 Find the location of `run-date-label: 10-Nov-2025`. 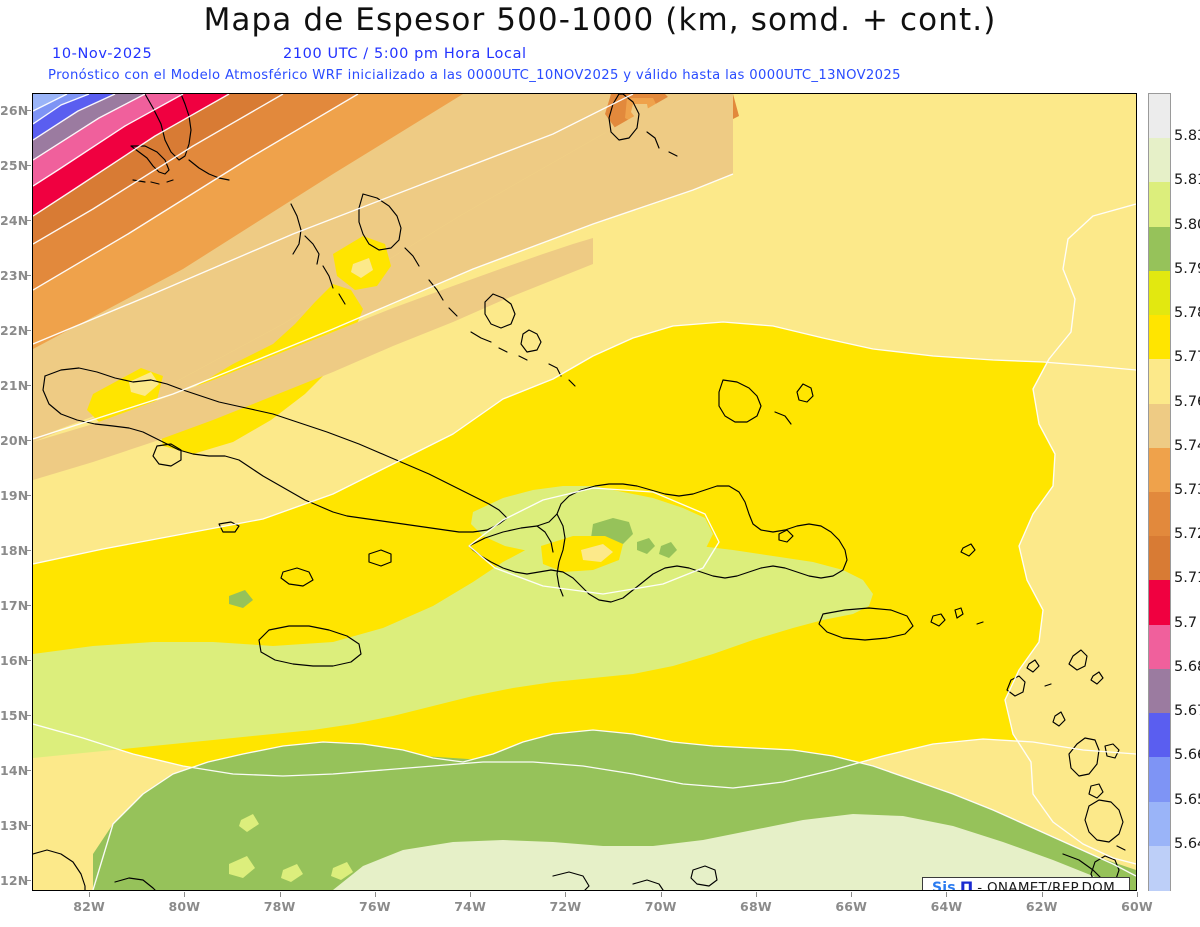

run-date-label: 10-Nov-2025 is located at coordinates (102, 54).